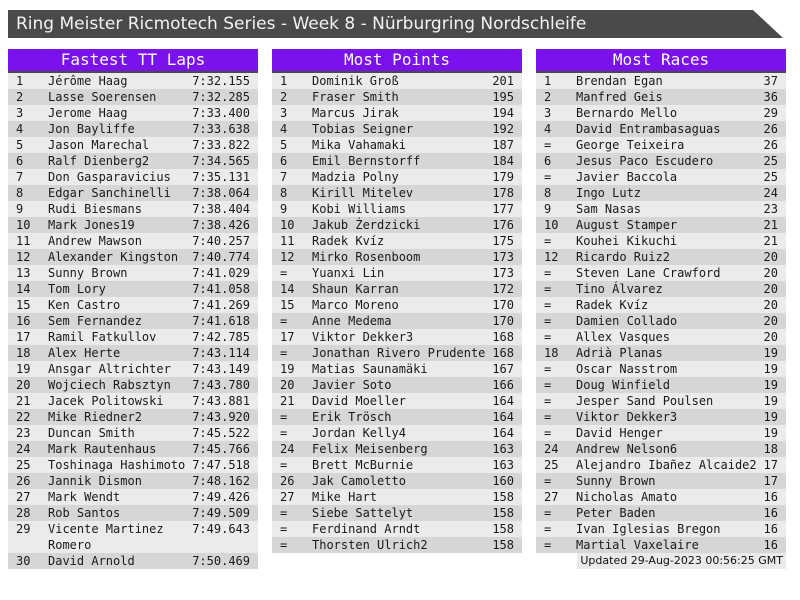  I want to click on value-cell: 25, so click(770, 161).